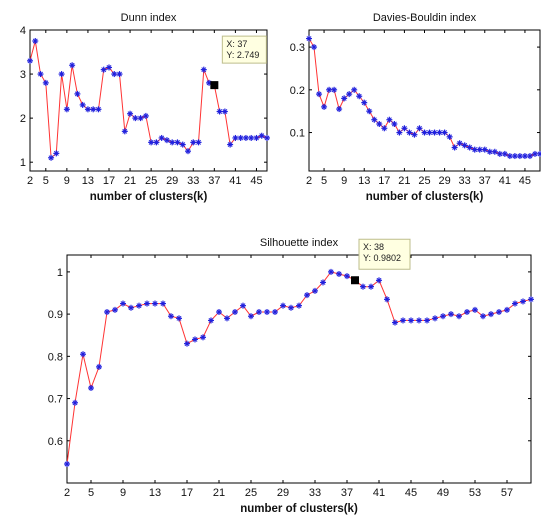  Describe the element at coordinates (485, 181) in the screenshot. I see `x-tick-label: 37` at that location.